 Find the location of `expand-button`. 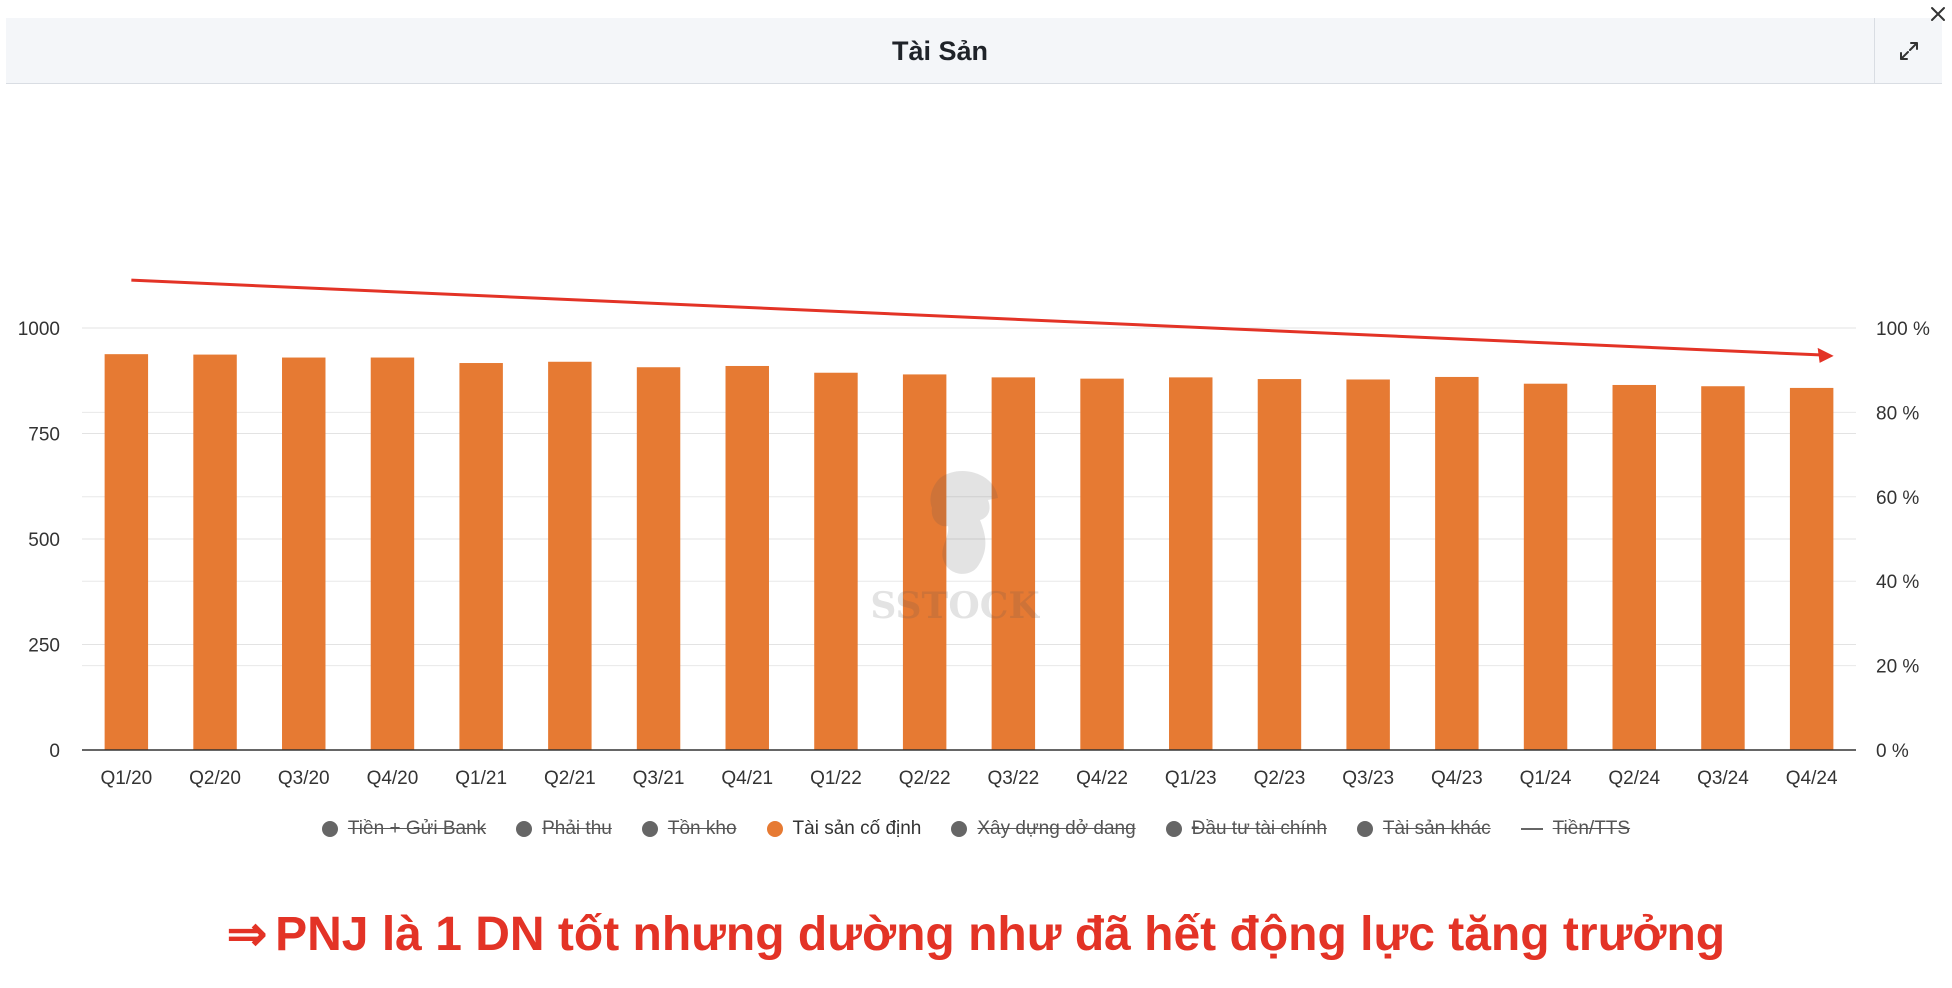

expand-button is located at coordinates (1908, 51).